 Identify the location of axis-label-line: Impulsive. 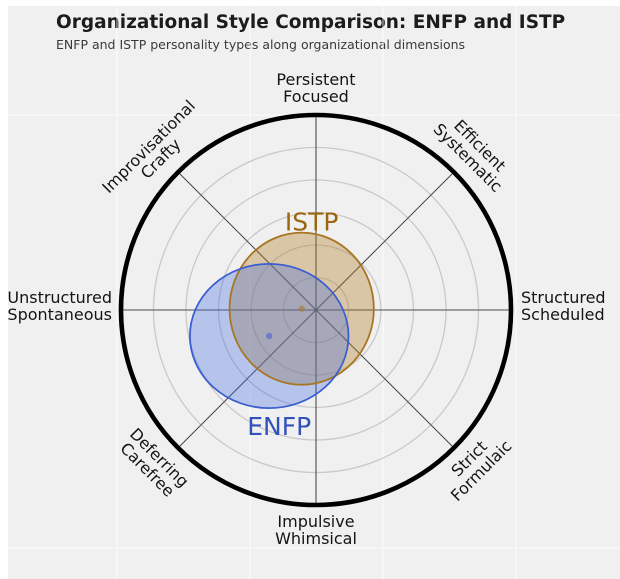
(315, 521).